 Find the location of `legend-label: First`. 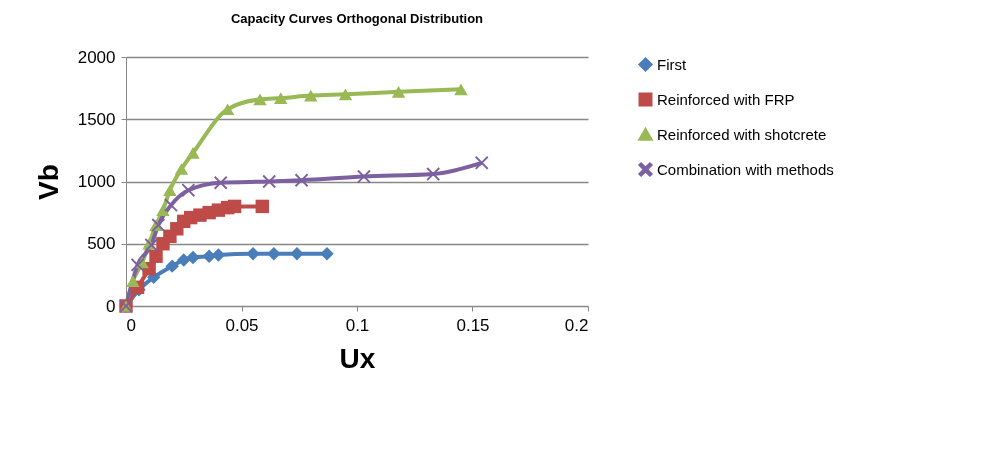

legend-label: First is located at coordinates (672, 64).